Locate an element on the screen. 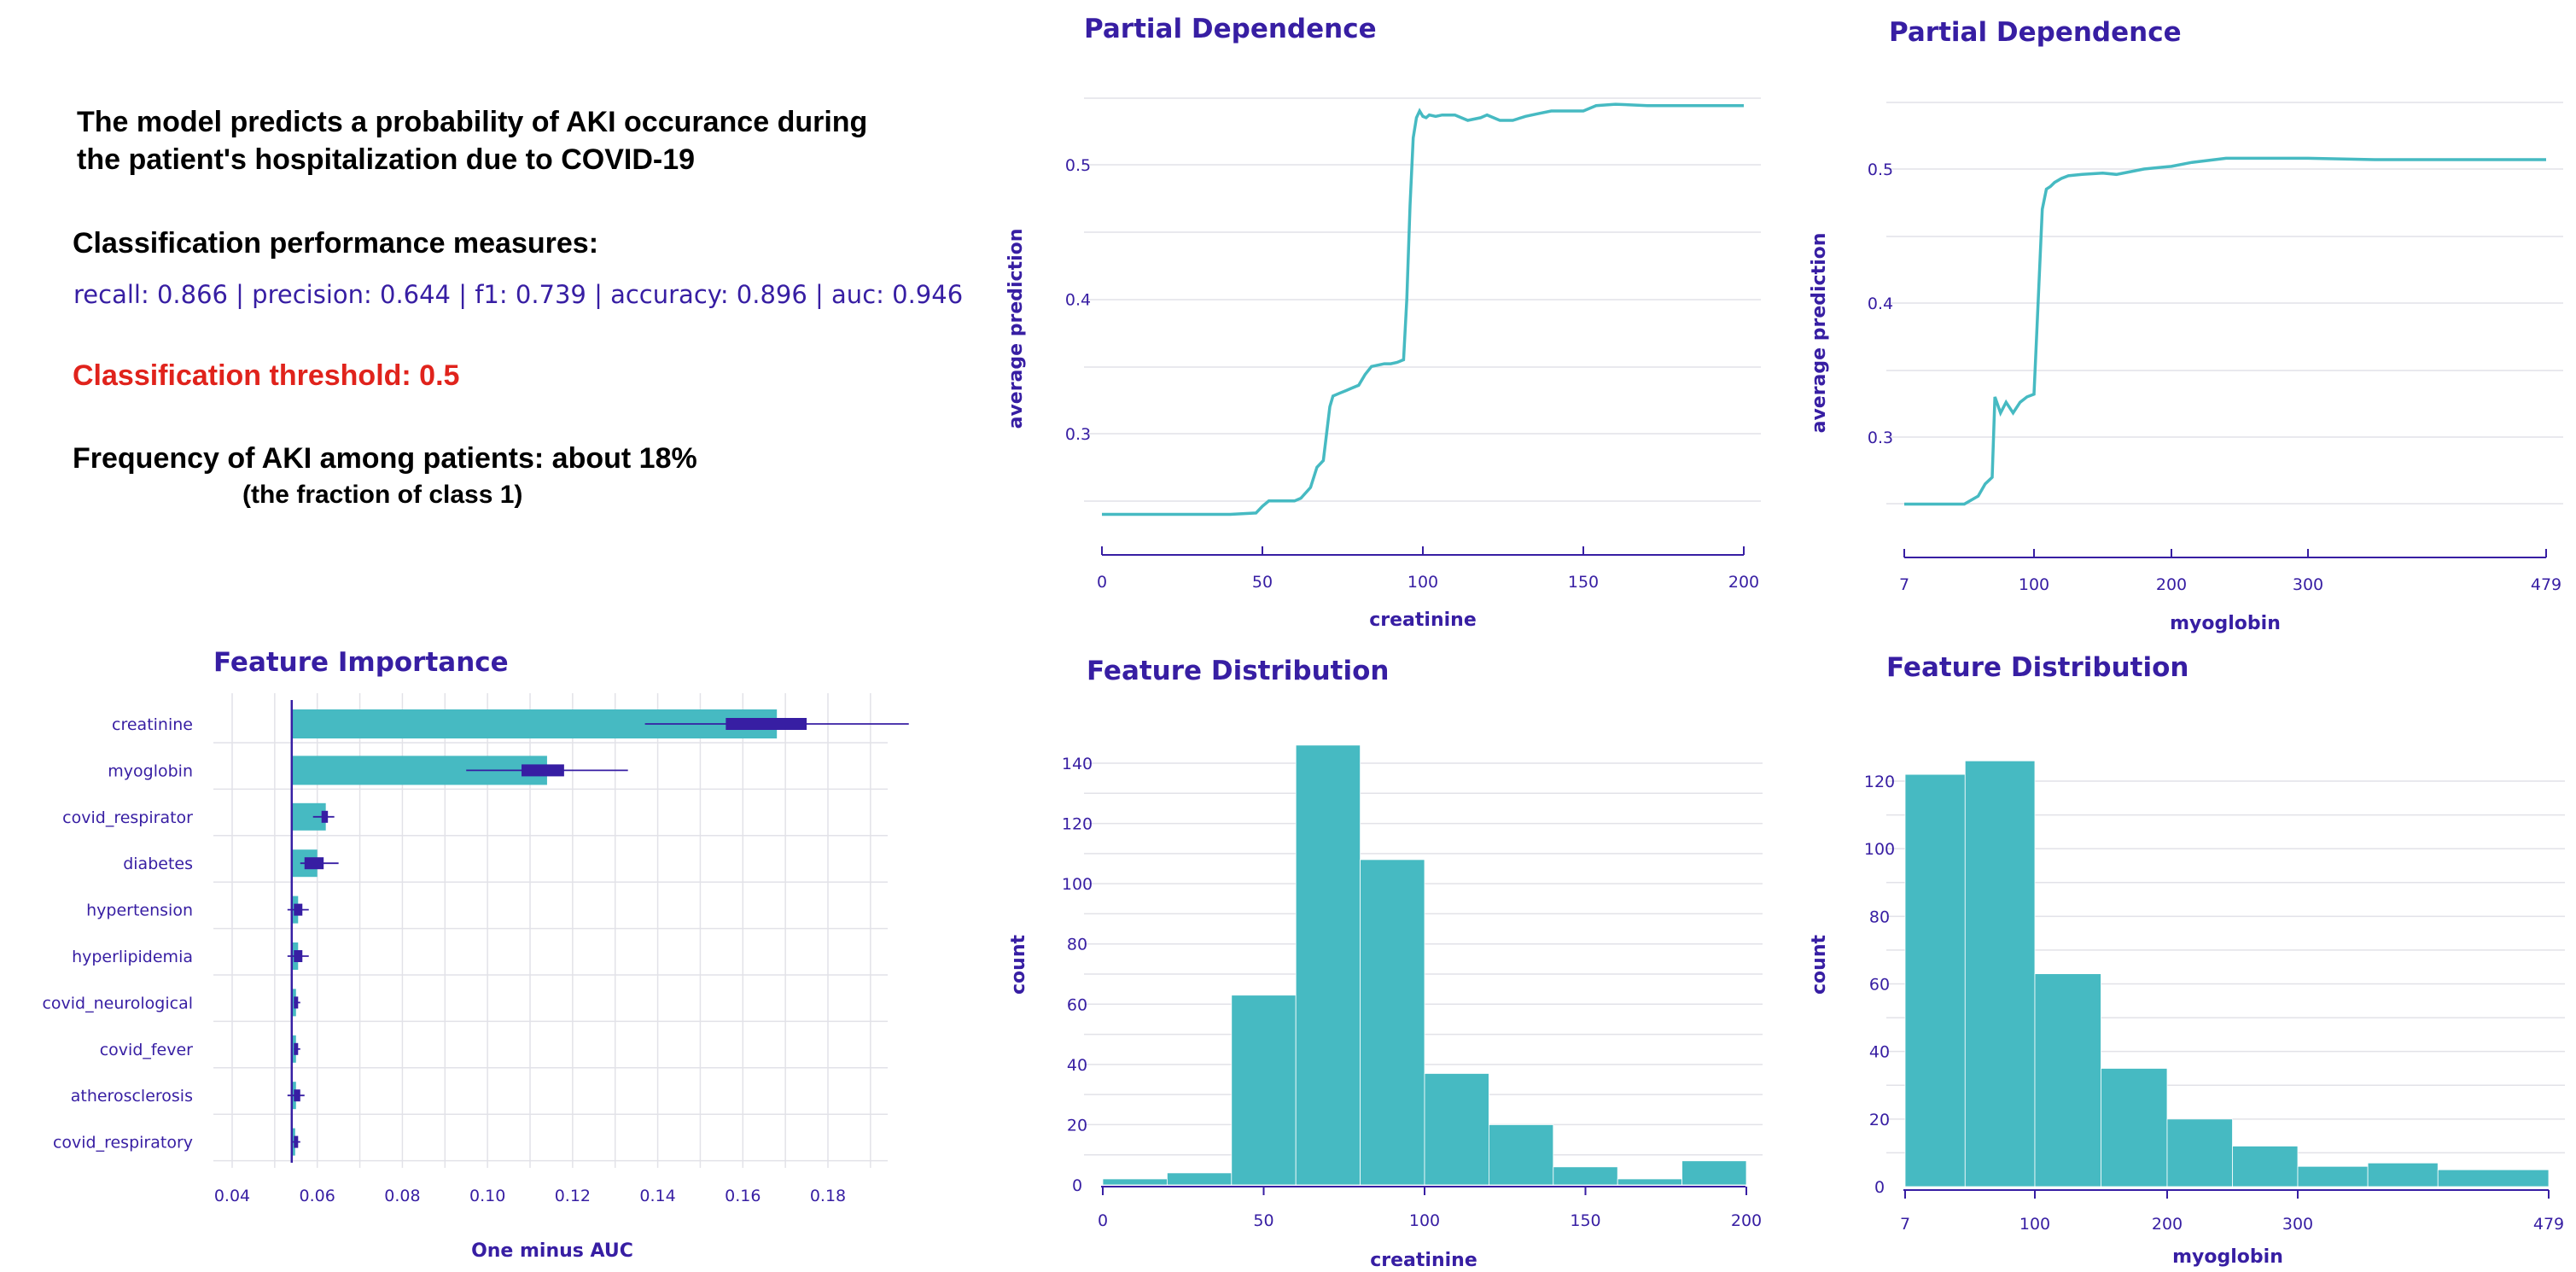 The height and width of the screenshot is (1272, 2576). chart-title: Partial Dependence is located at coordinates (1230, 29).